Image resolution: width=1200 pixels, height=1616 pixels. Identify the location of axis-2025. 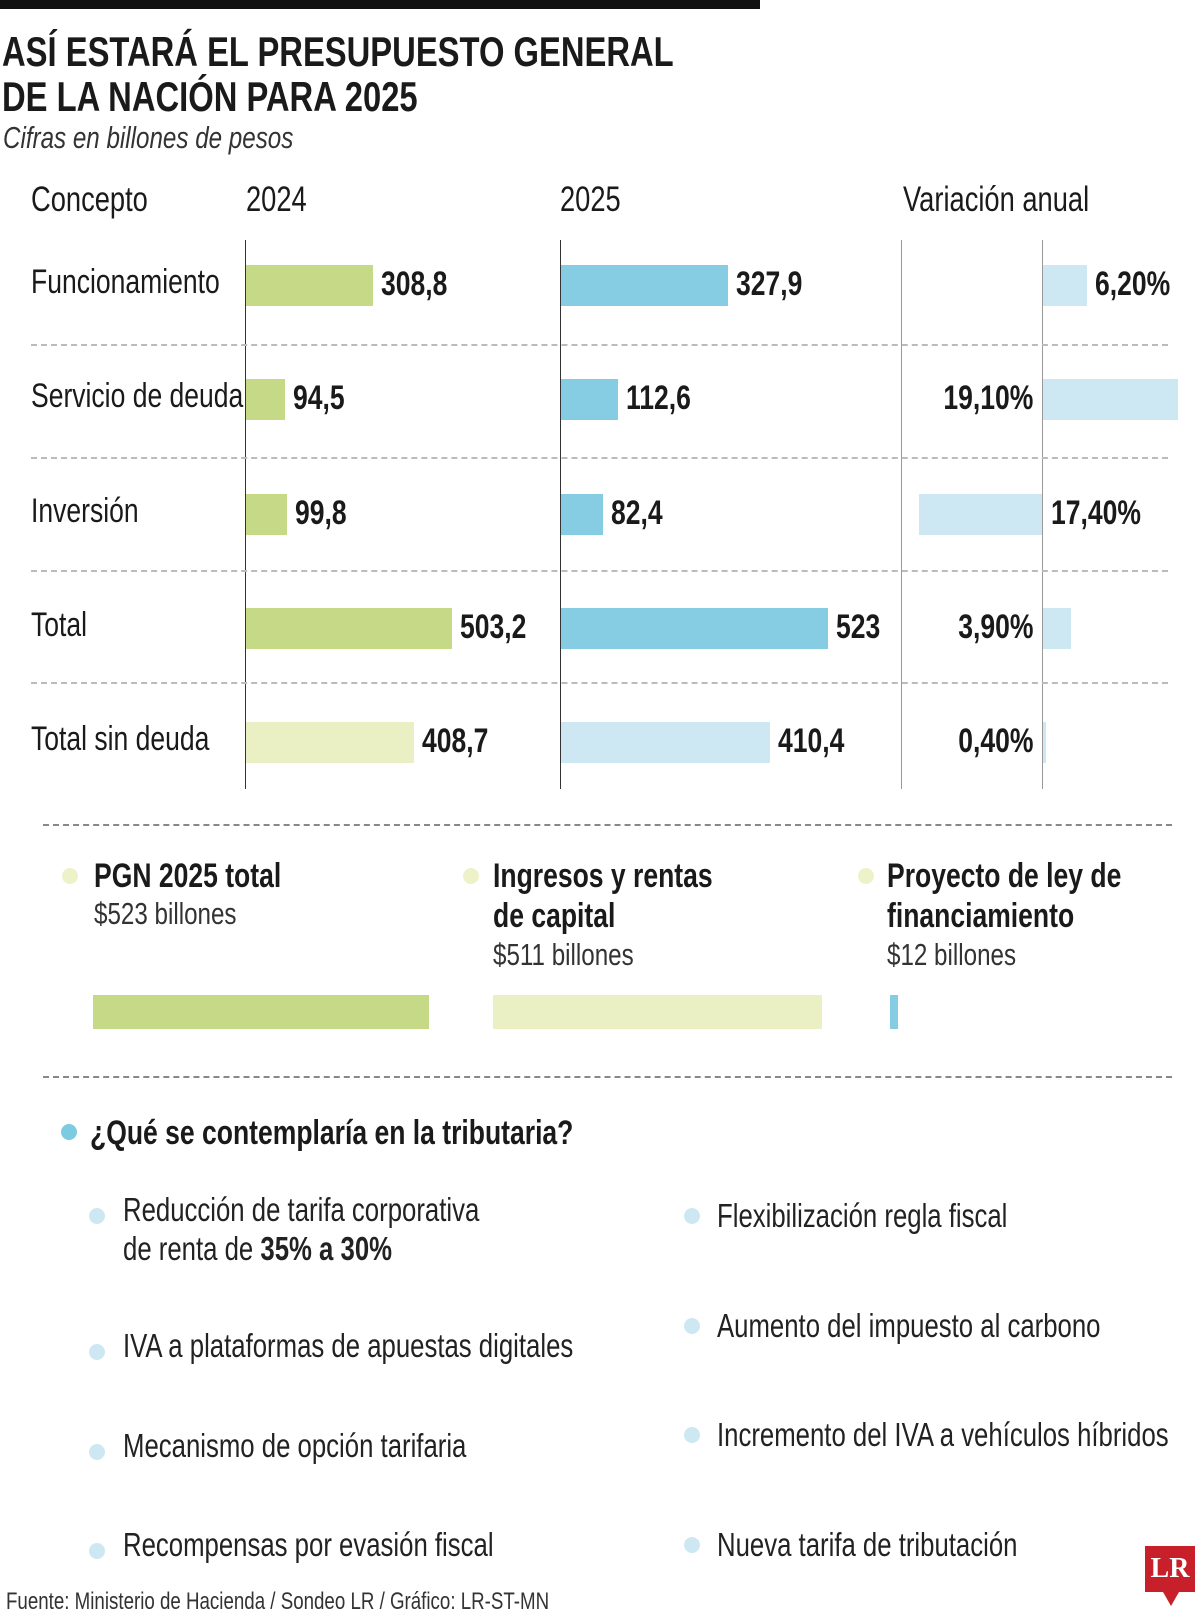
(560, 514).